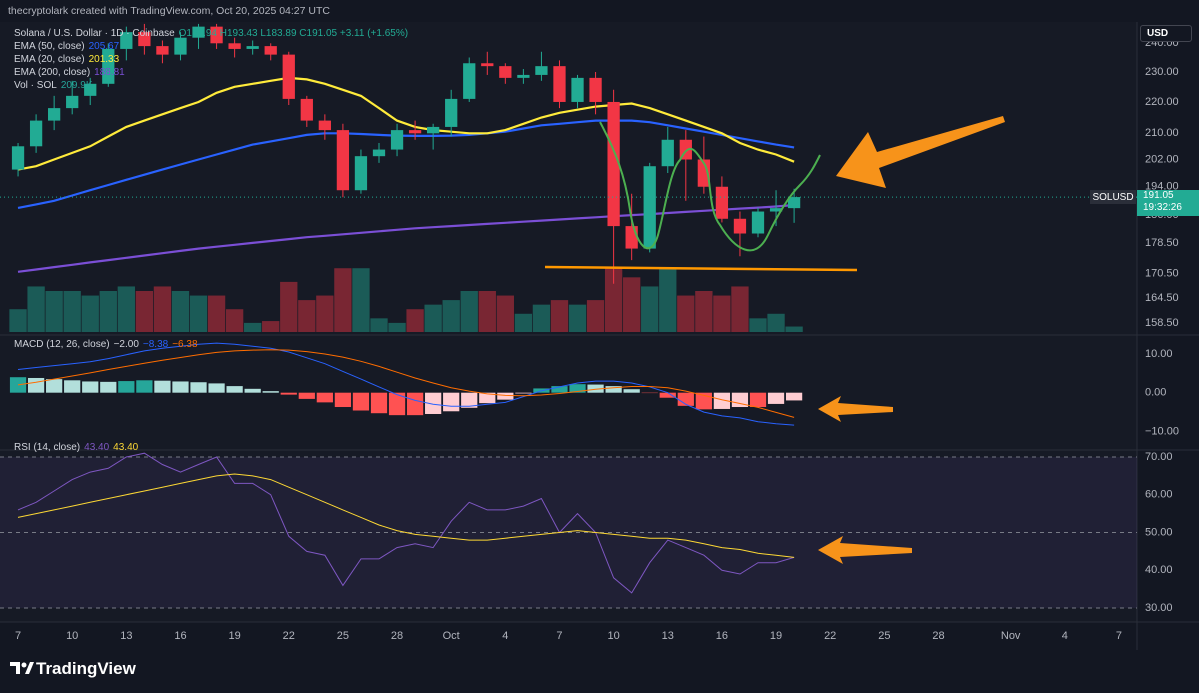 This screenshot has height=693, width=1199. What do you see at coordinates (1162, 133) in the screenshot?
I see `y-tick-label: 210.00` at bounding box center [1162, 133].